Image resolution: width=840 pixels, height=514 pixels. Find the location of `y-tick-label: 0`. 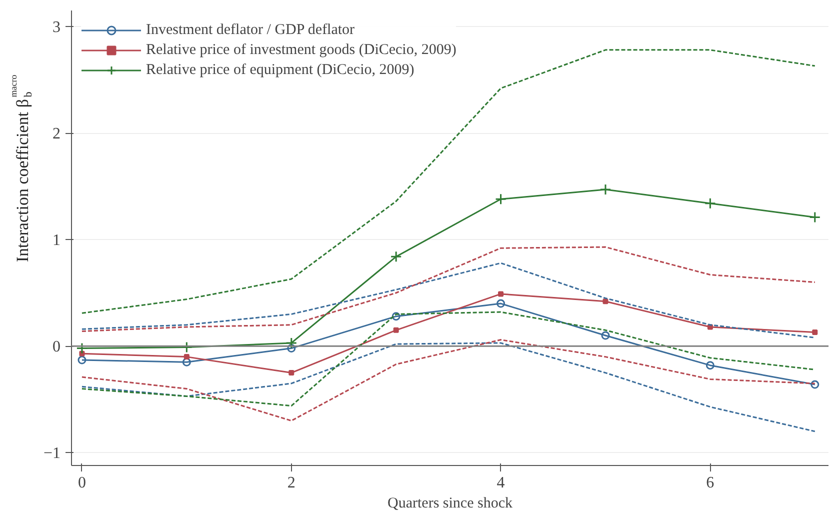

y-tick-label: 0 is located at coordinates (56, 347).